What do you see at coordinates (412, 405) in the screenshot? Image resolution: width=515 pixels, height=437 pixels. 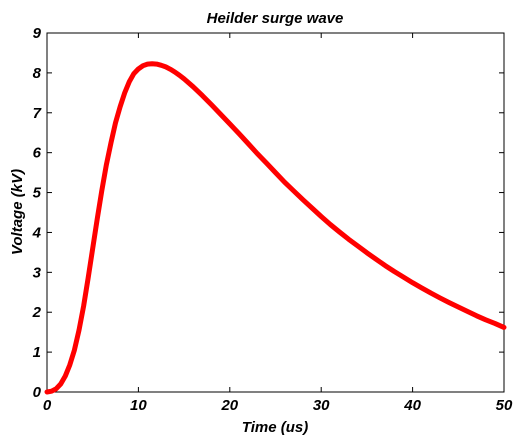 I see `x-tick-label: 40` at bounding box center [412, 405].